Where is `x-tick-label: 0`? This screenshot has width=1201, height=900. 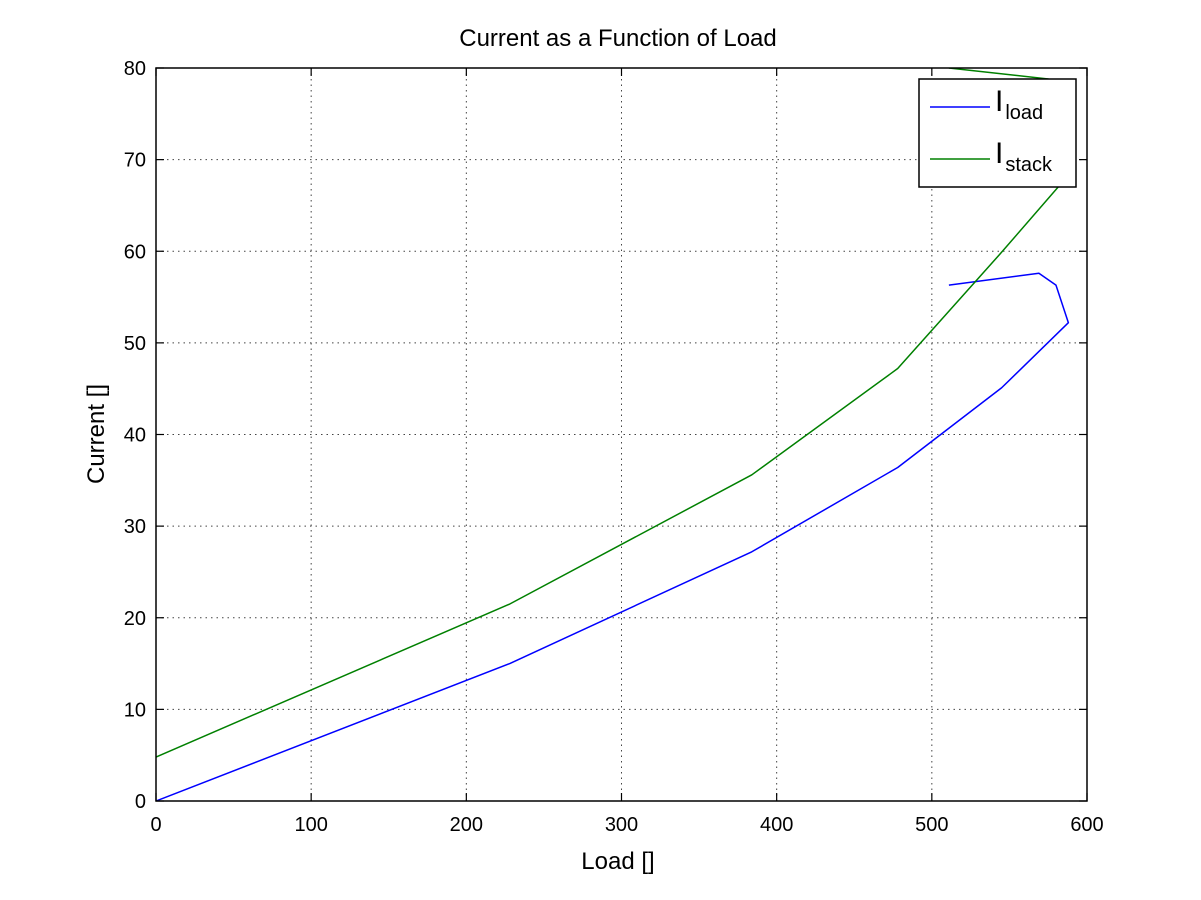 x-tick-label: 0 is located at coordinates (155, 825).